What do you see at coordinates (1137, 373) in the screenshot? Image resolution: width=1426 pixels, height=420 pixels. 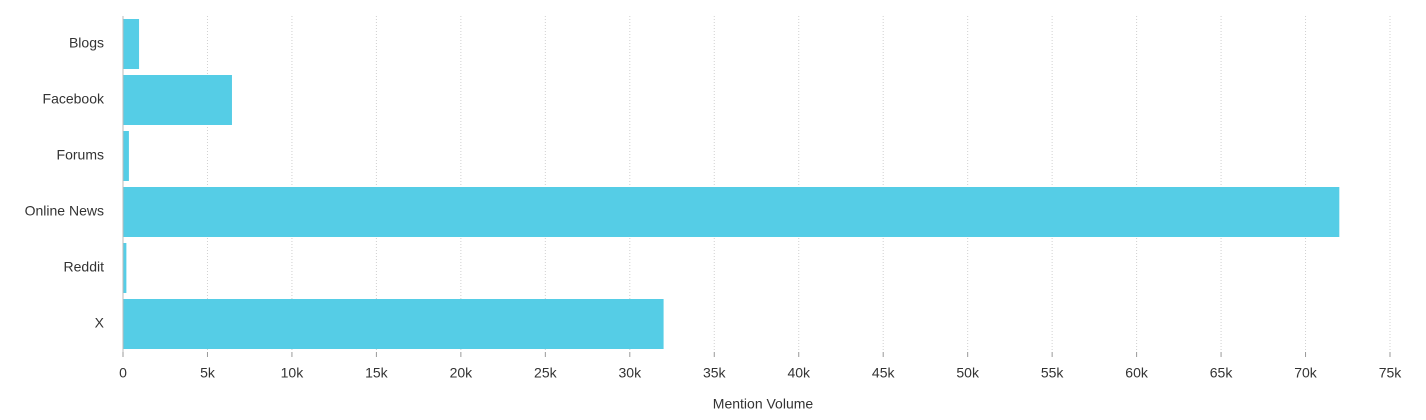 I see `x-tick-label: 60k` at bounding box center [1137, 373].